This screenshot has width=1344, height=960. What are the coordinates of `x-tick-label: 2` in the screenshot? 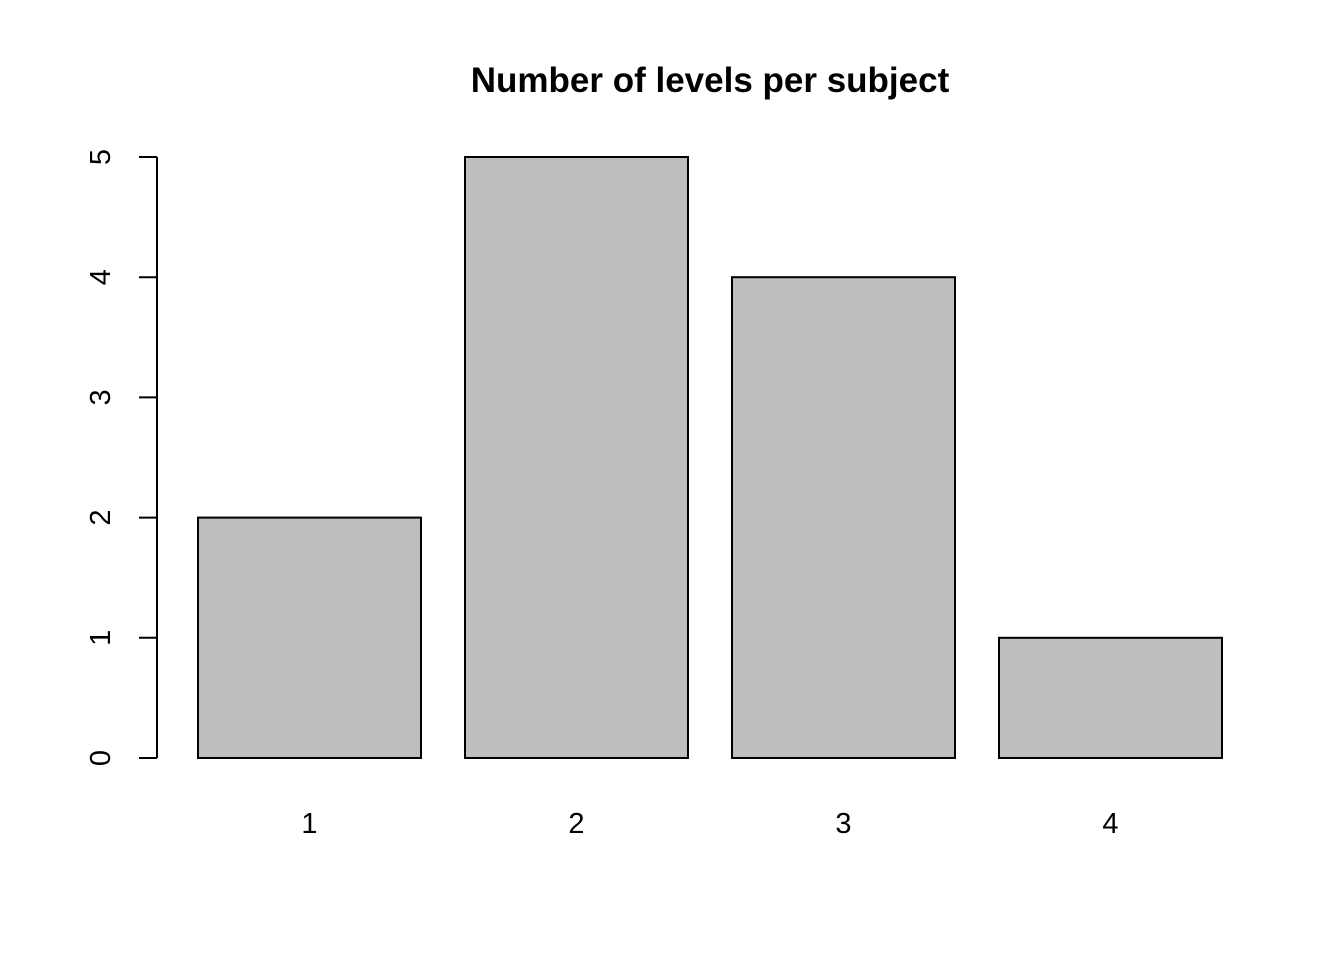 It's located at (576, 824).